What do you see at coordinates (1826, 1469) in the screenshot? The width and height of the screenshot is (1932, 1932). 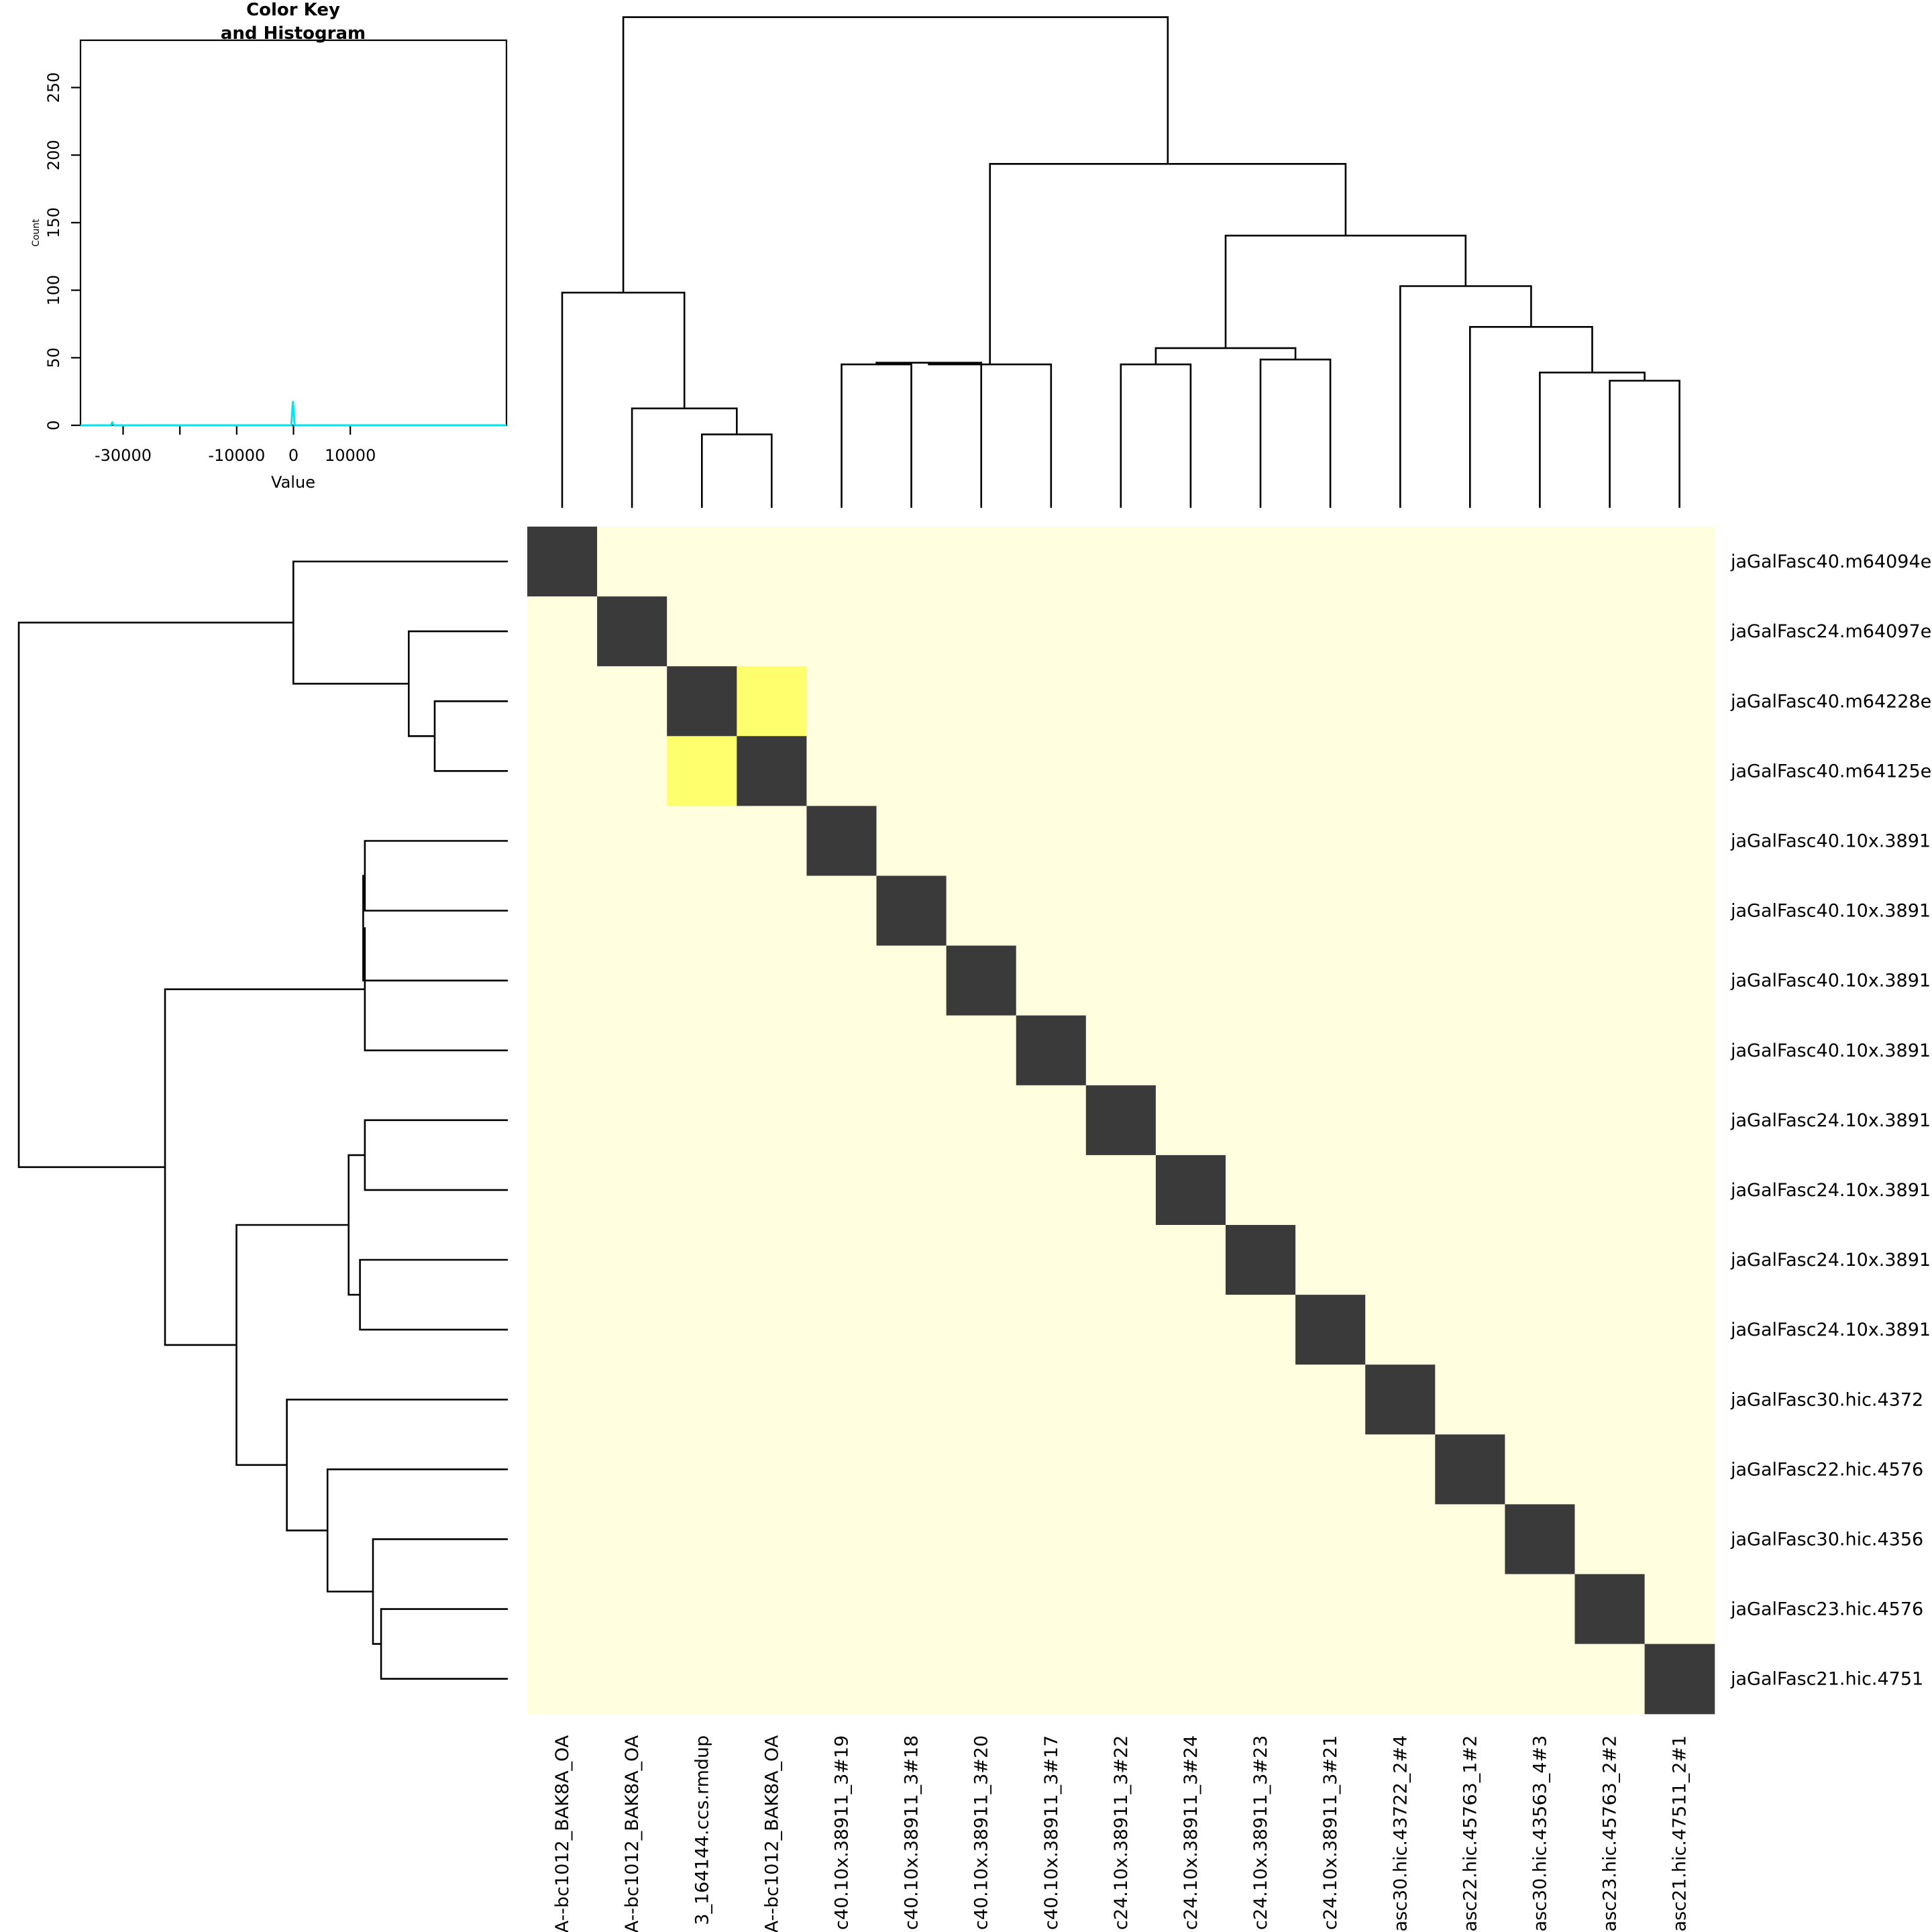 I see `row-label: jaGalFasc22.hic.4576` at bounding box center [1826, 1469].